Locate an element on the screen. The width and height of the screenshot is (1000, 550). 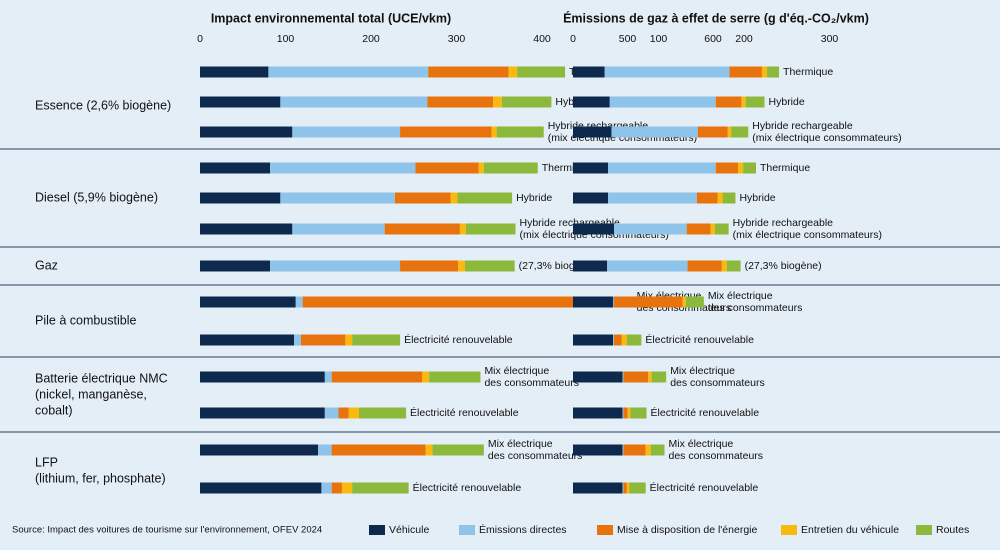
panel2-tick-label-200: 200 is located at coordinates (744, 39).